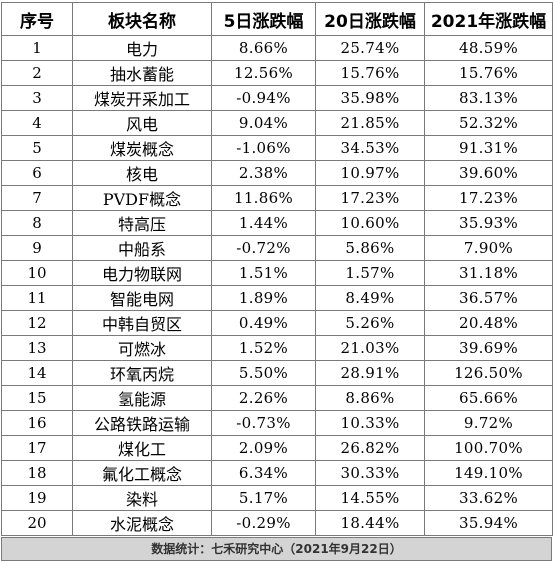  What do you see at coordinates (370, 48) in the screenshot?
I see `change-20day: 25.74%` at bounding box center [370, 48].